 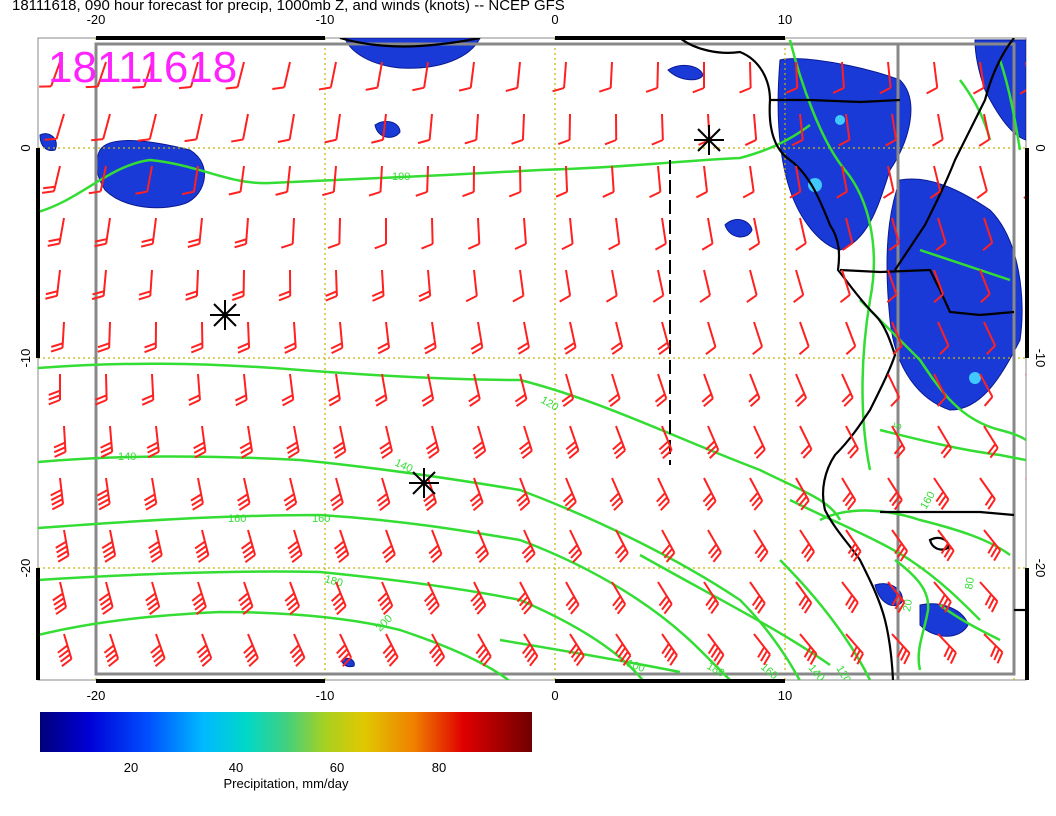 What do you see at coordinates (439, 767) in the screenshot?
I see `colorbar-tick: 80` at bounding box center [439, 767].